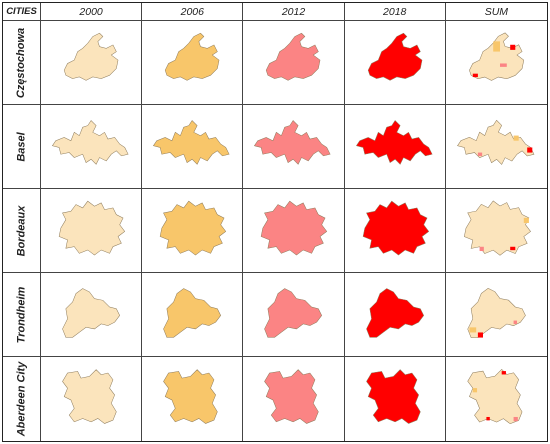 The image size is (550, 444). I want to click on map-czestochowa-sum, so click(496, 63).